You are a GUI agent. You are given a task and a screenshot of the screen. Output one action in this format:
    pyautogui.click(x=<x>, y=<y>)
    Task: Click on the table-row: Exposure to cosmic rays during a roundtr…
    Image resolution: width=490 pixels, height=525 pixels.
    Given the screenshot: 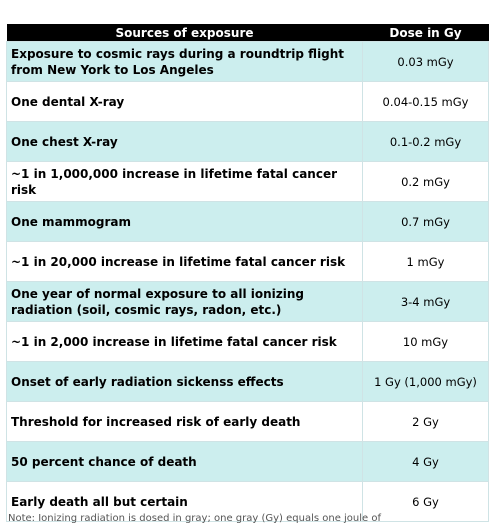 What is the action you would take?
    pyautogui.click(x=247, y=61)
    